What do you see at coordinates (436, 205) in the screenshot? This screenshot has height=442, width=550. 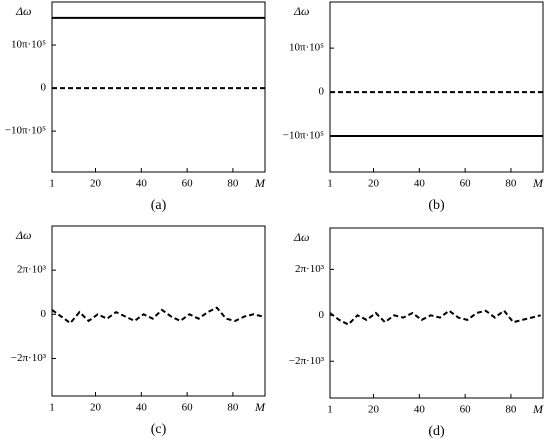 I see `panel-caption: (b)` at bounding box center [436, 205].